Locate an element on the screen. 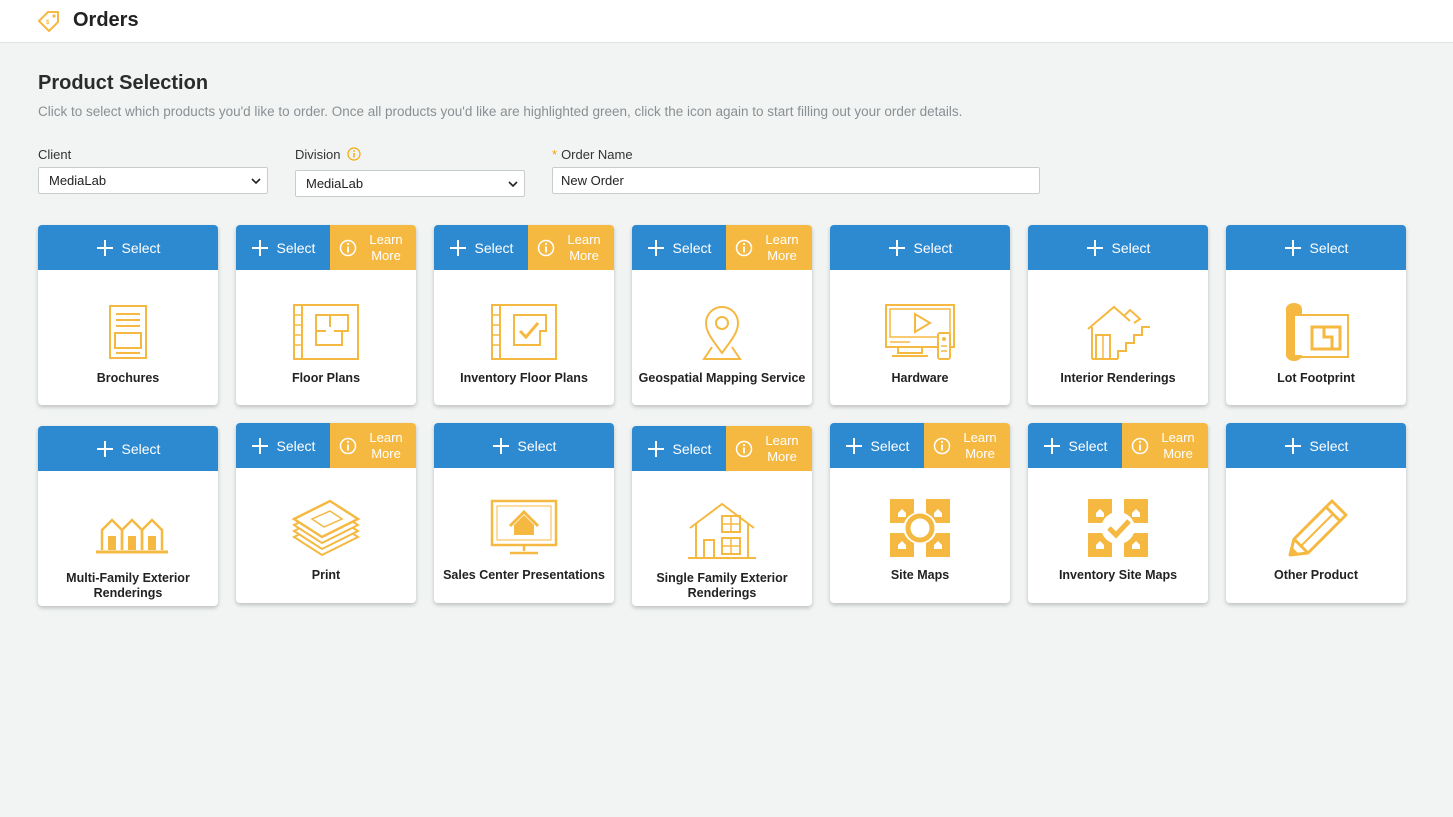 This screenshot has width=1453, height=817. house-stairs-icon is located at coordinates (1118, 332).